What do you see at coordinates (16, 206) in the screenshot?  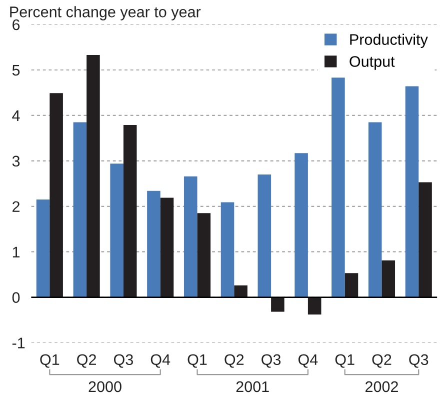 I see `y-tick-label: 2` at bounding box center [16, 206].